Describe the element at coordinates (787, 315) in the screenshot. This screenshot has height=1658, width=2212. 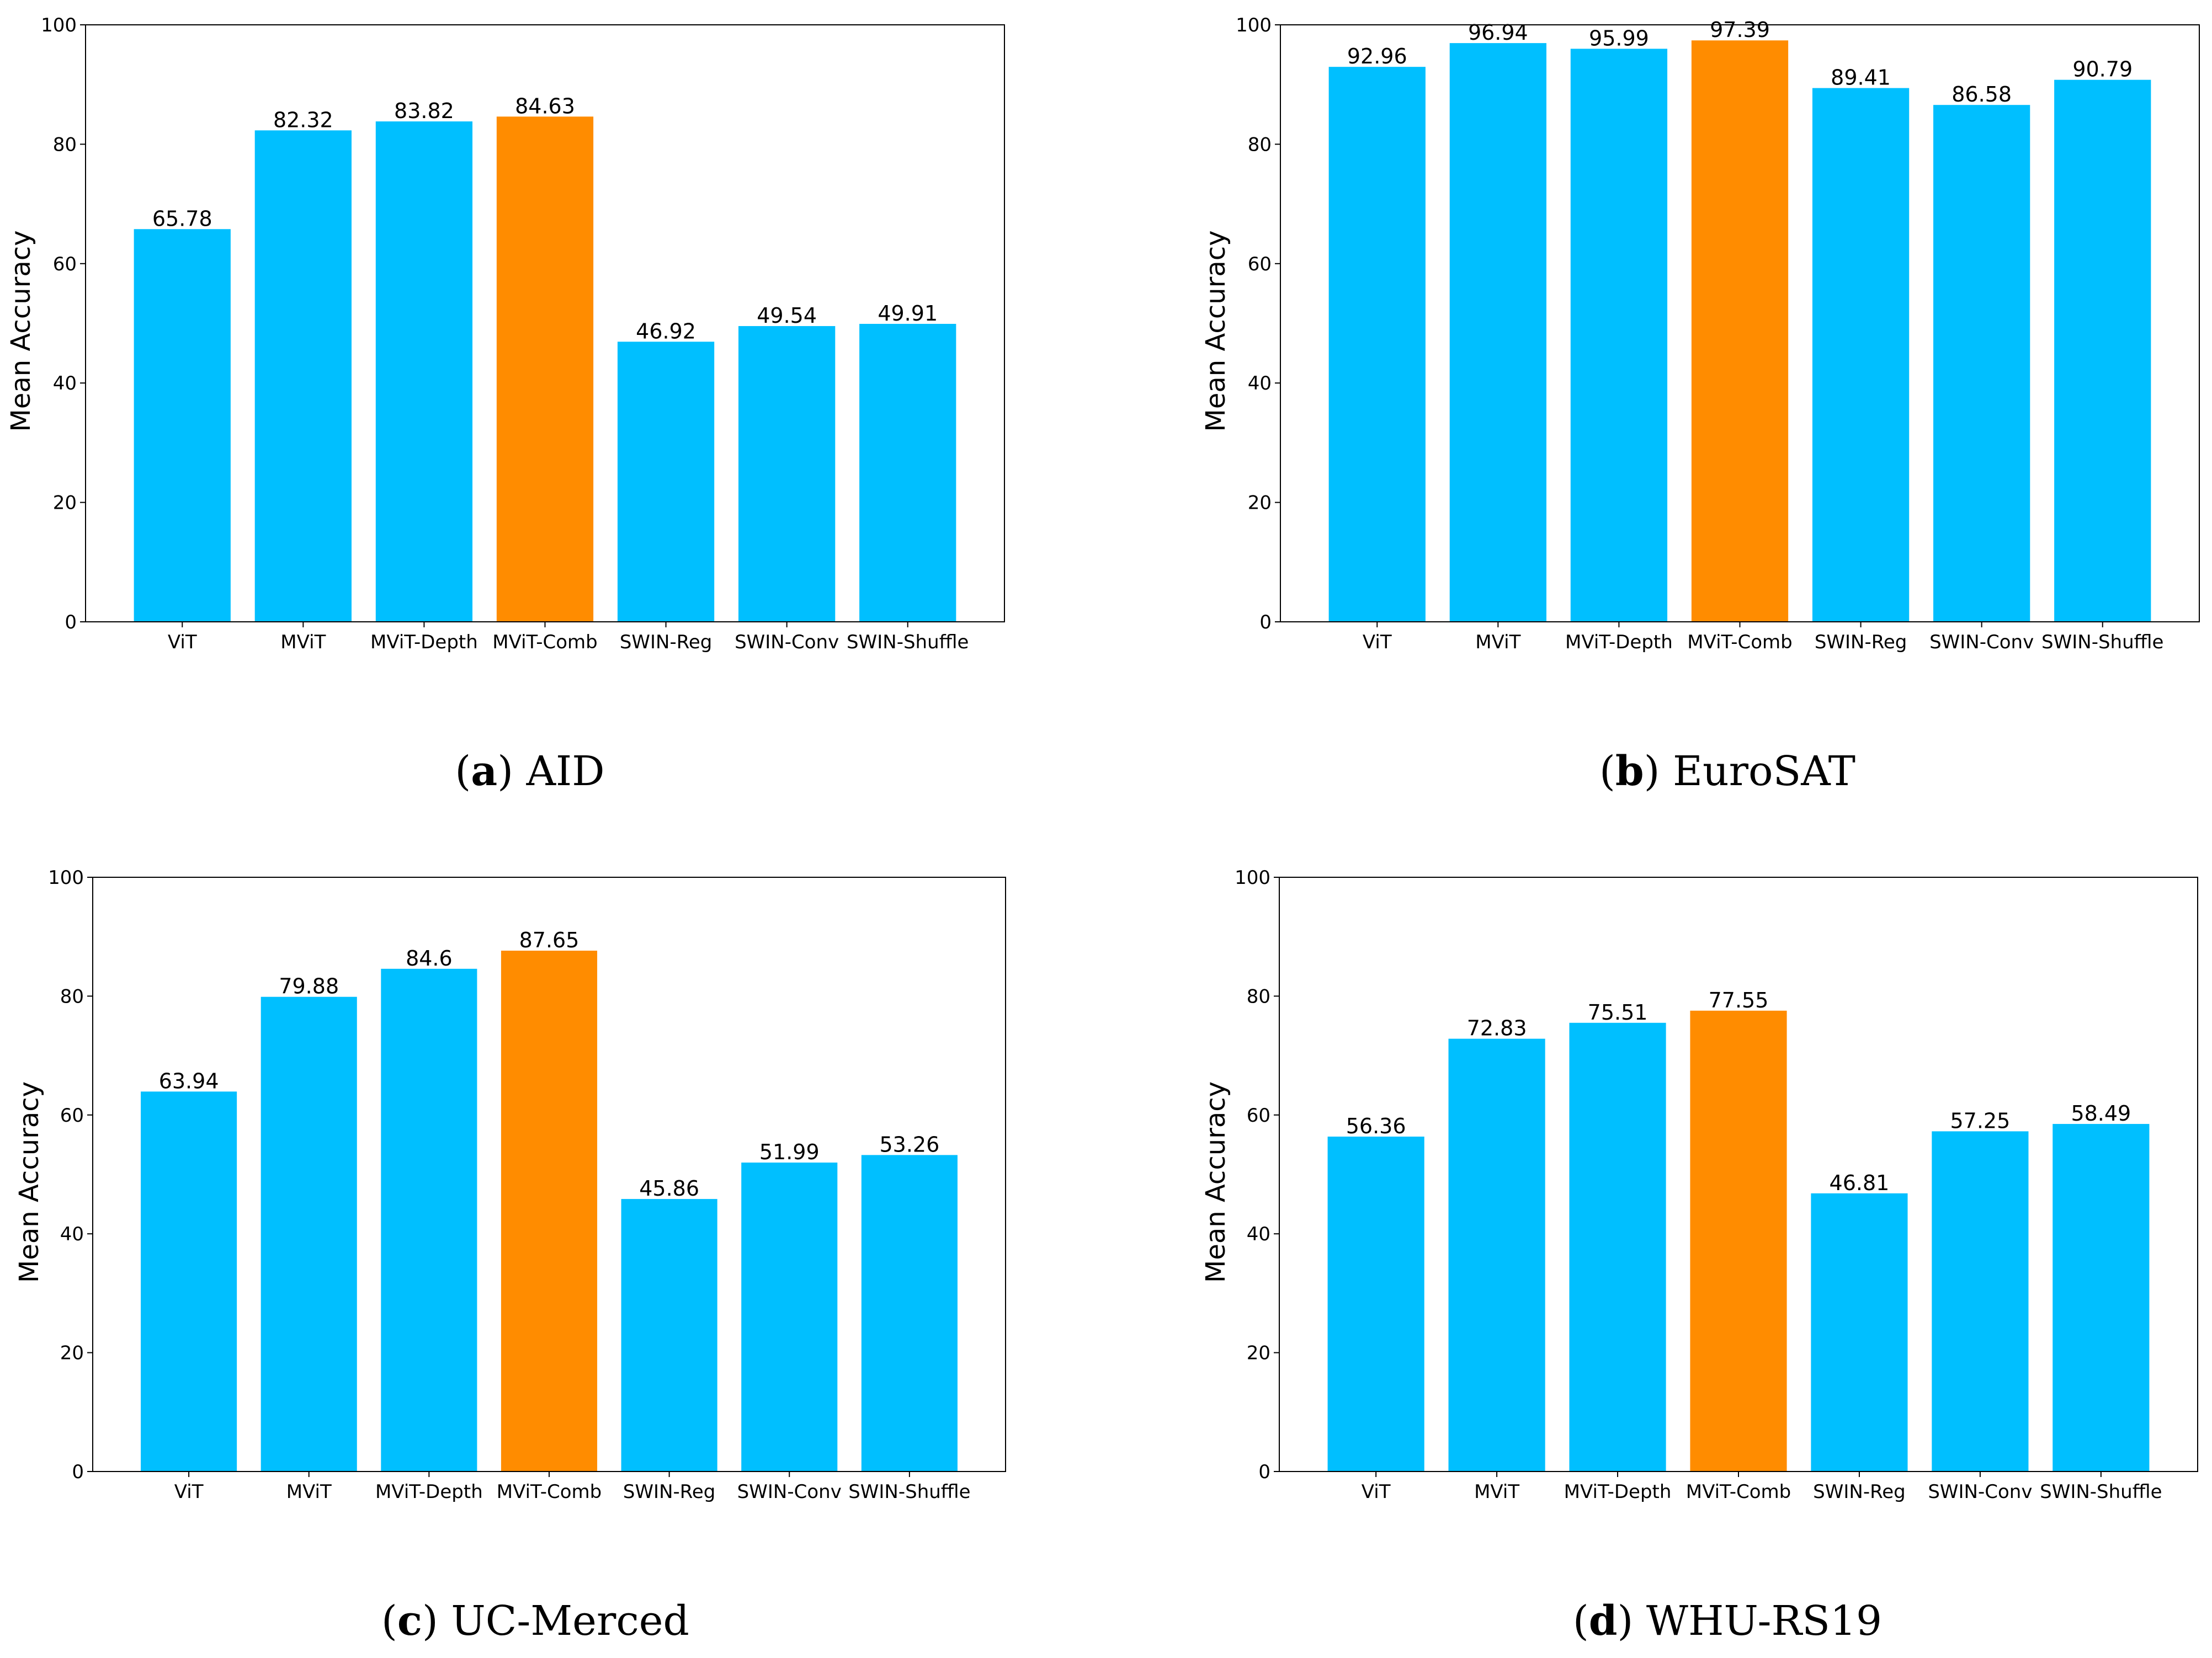
I see `bar-value-label: 49.54` at that location.